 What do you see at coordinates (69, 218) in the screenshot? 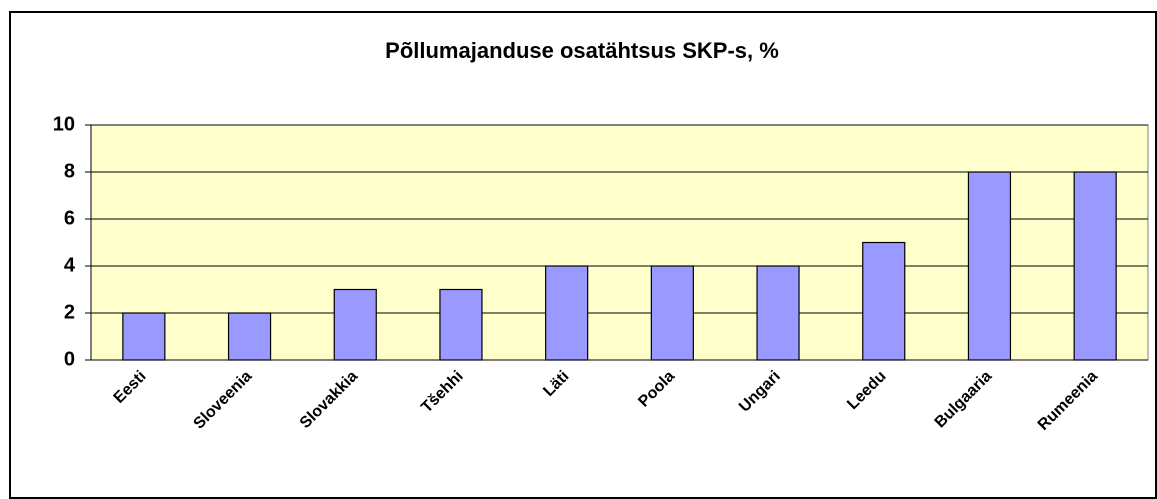
I see `y-tick-label: 6` at bounding box center [69, 218].